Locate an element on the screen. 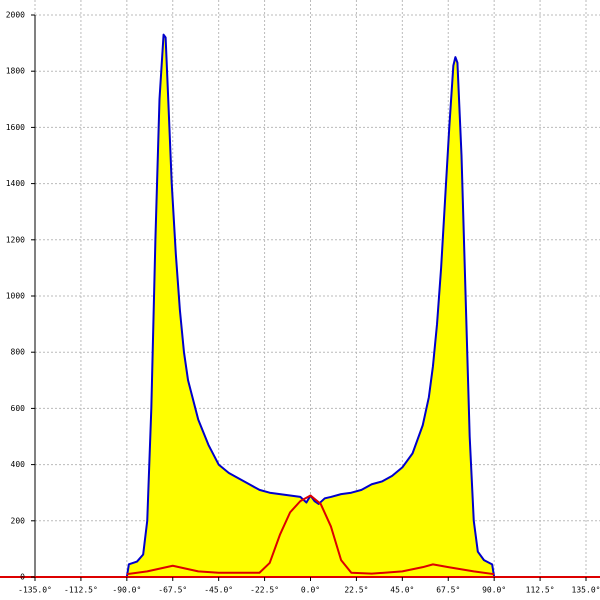 This screenshot has height=600, width=600. line is located at coordinates (310, 535).